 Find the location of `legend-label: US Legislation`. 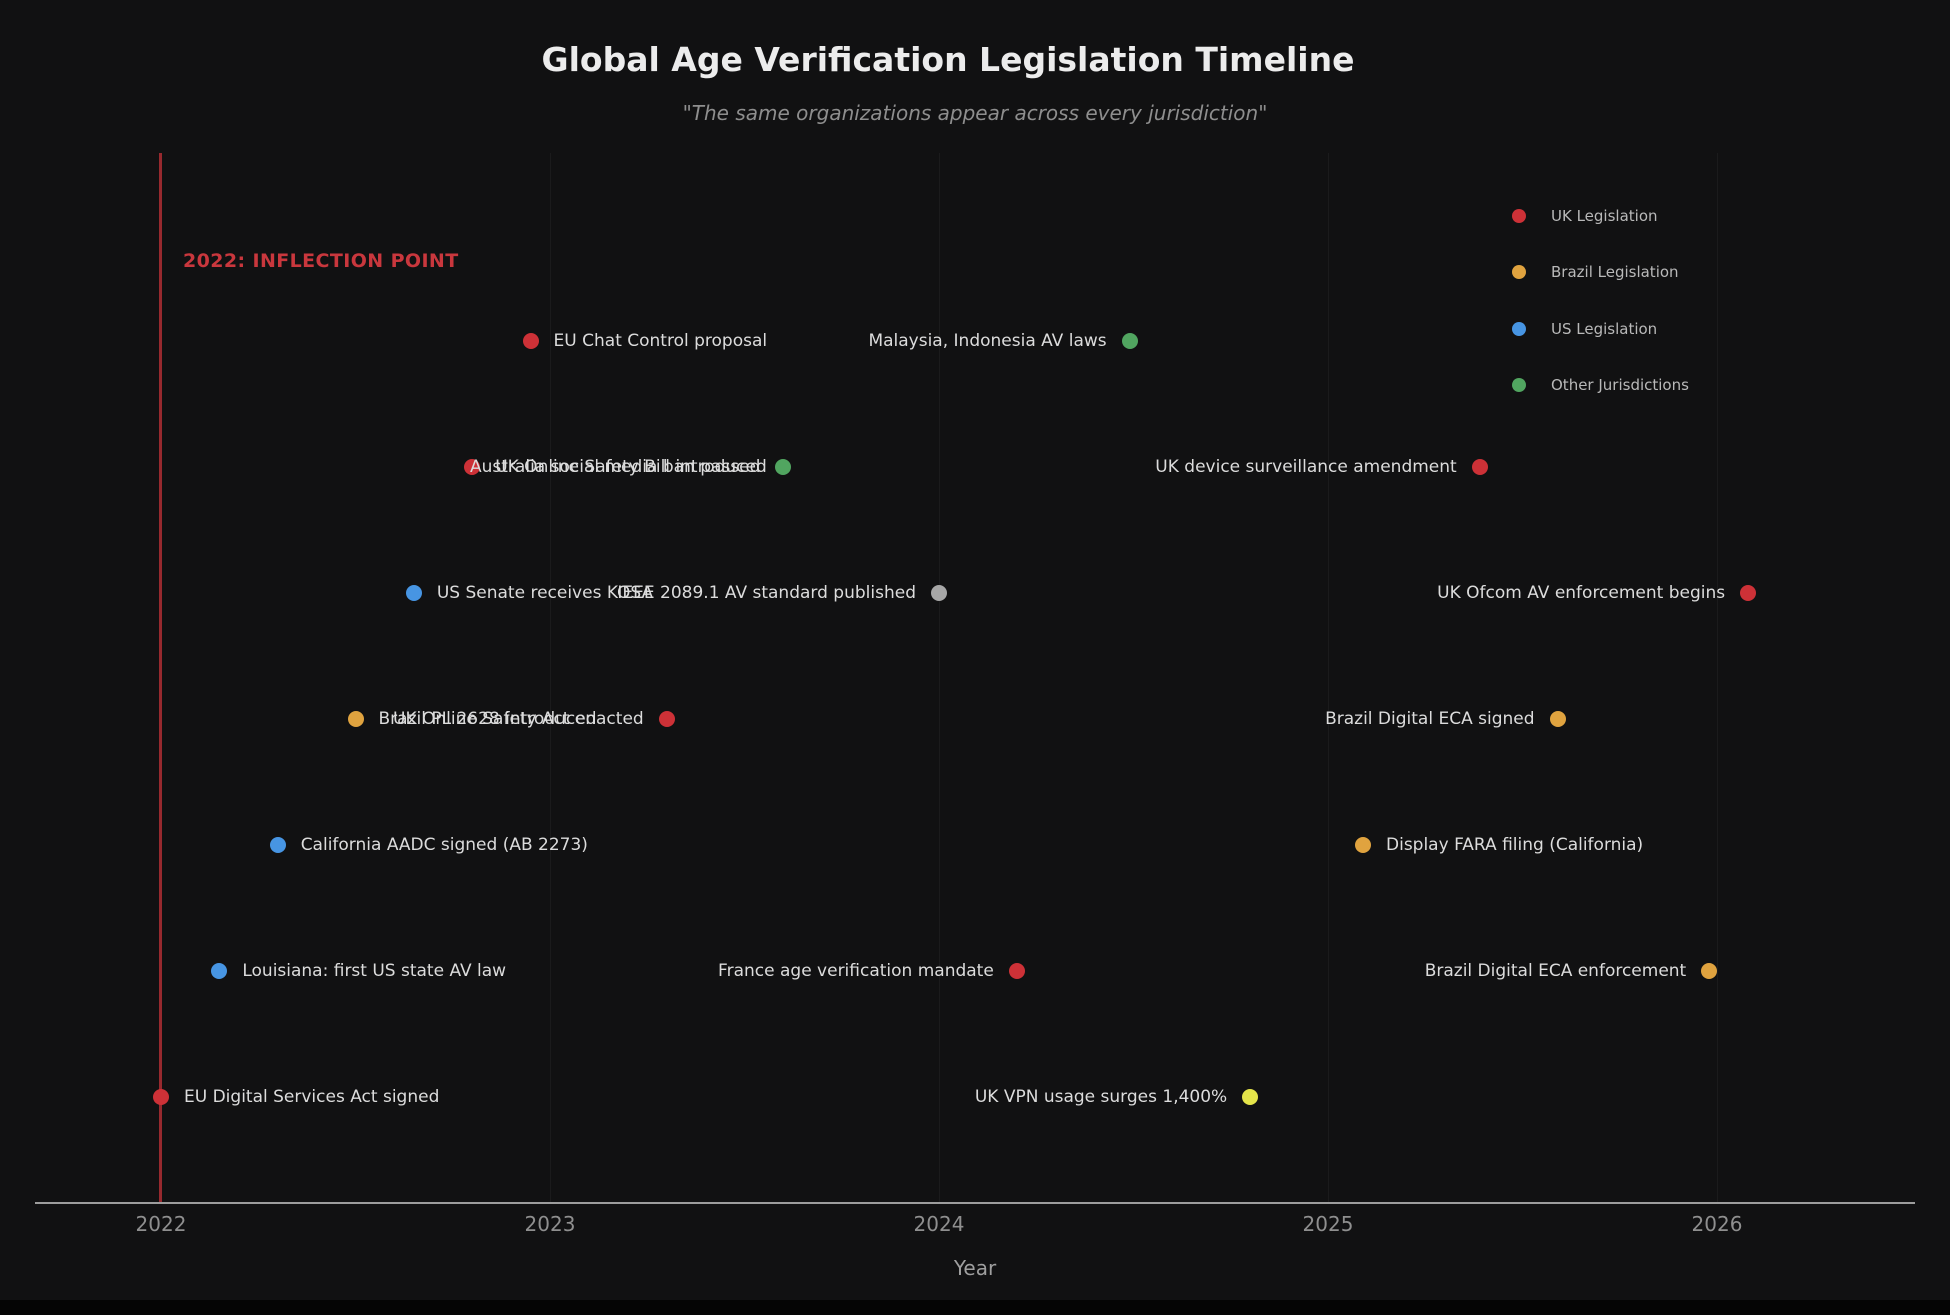

legend-label: US Legislation is located at coordinates (1604, 328).